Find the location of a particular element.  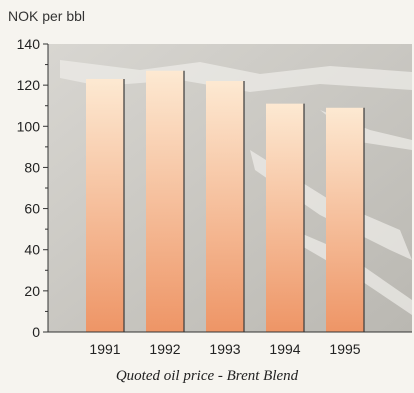

bar-1993 is located at coordinates (225, 207).